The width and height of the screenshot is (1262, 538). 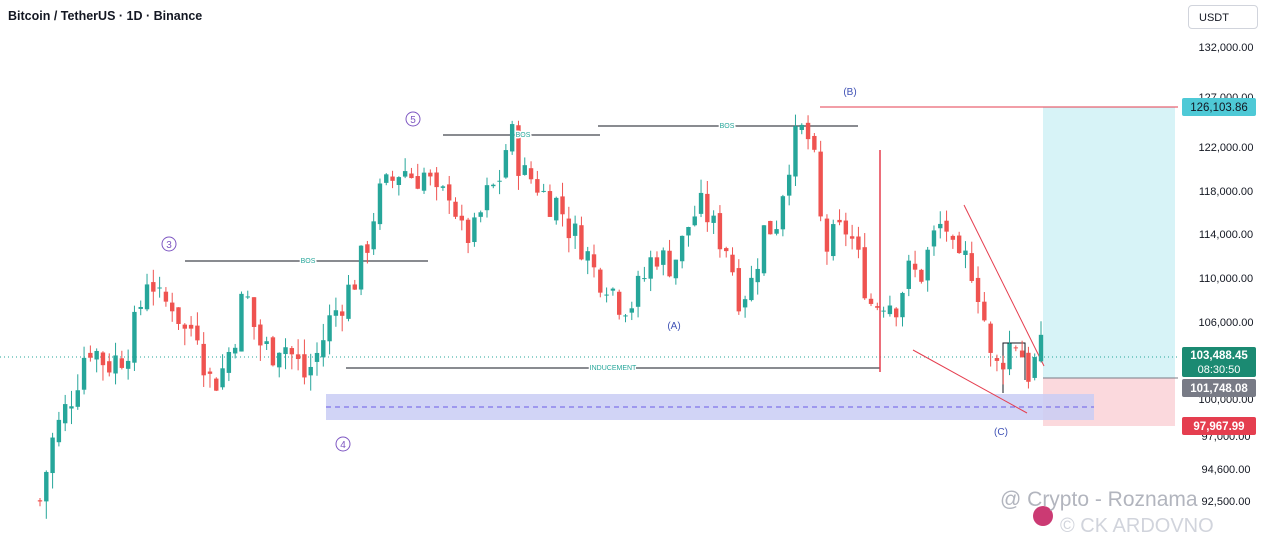 What do you see at coordinates (1219, 362) in the screenshot?
I see `last-price-tag-bg` at bounding box center [1219, 362].